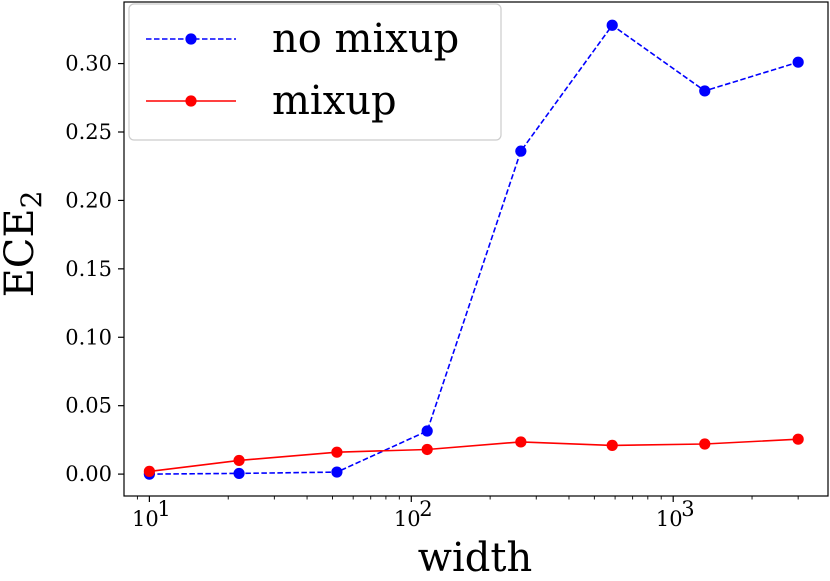 The height and width of the screenshot is (581, 830). I want to click on y-tick-label: 0.20, so click(88, 200).